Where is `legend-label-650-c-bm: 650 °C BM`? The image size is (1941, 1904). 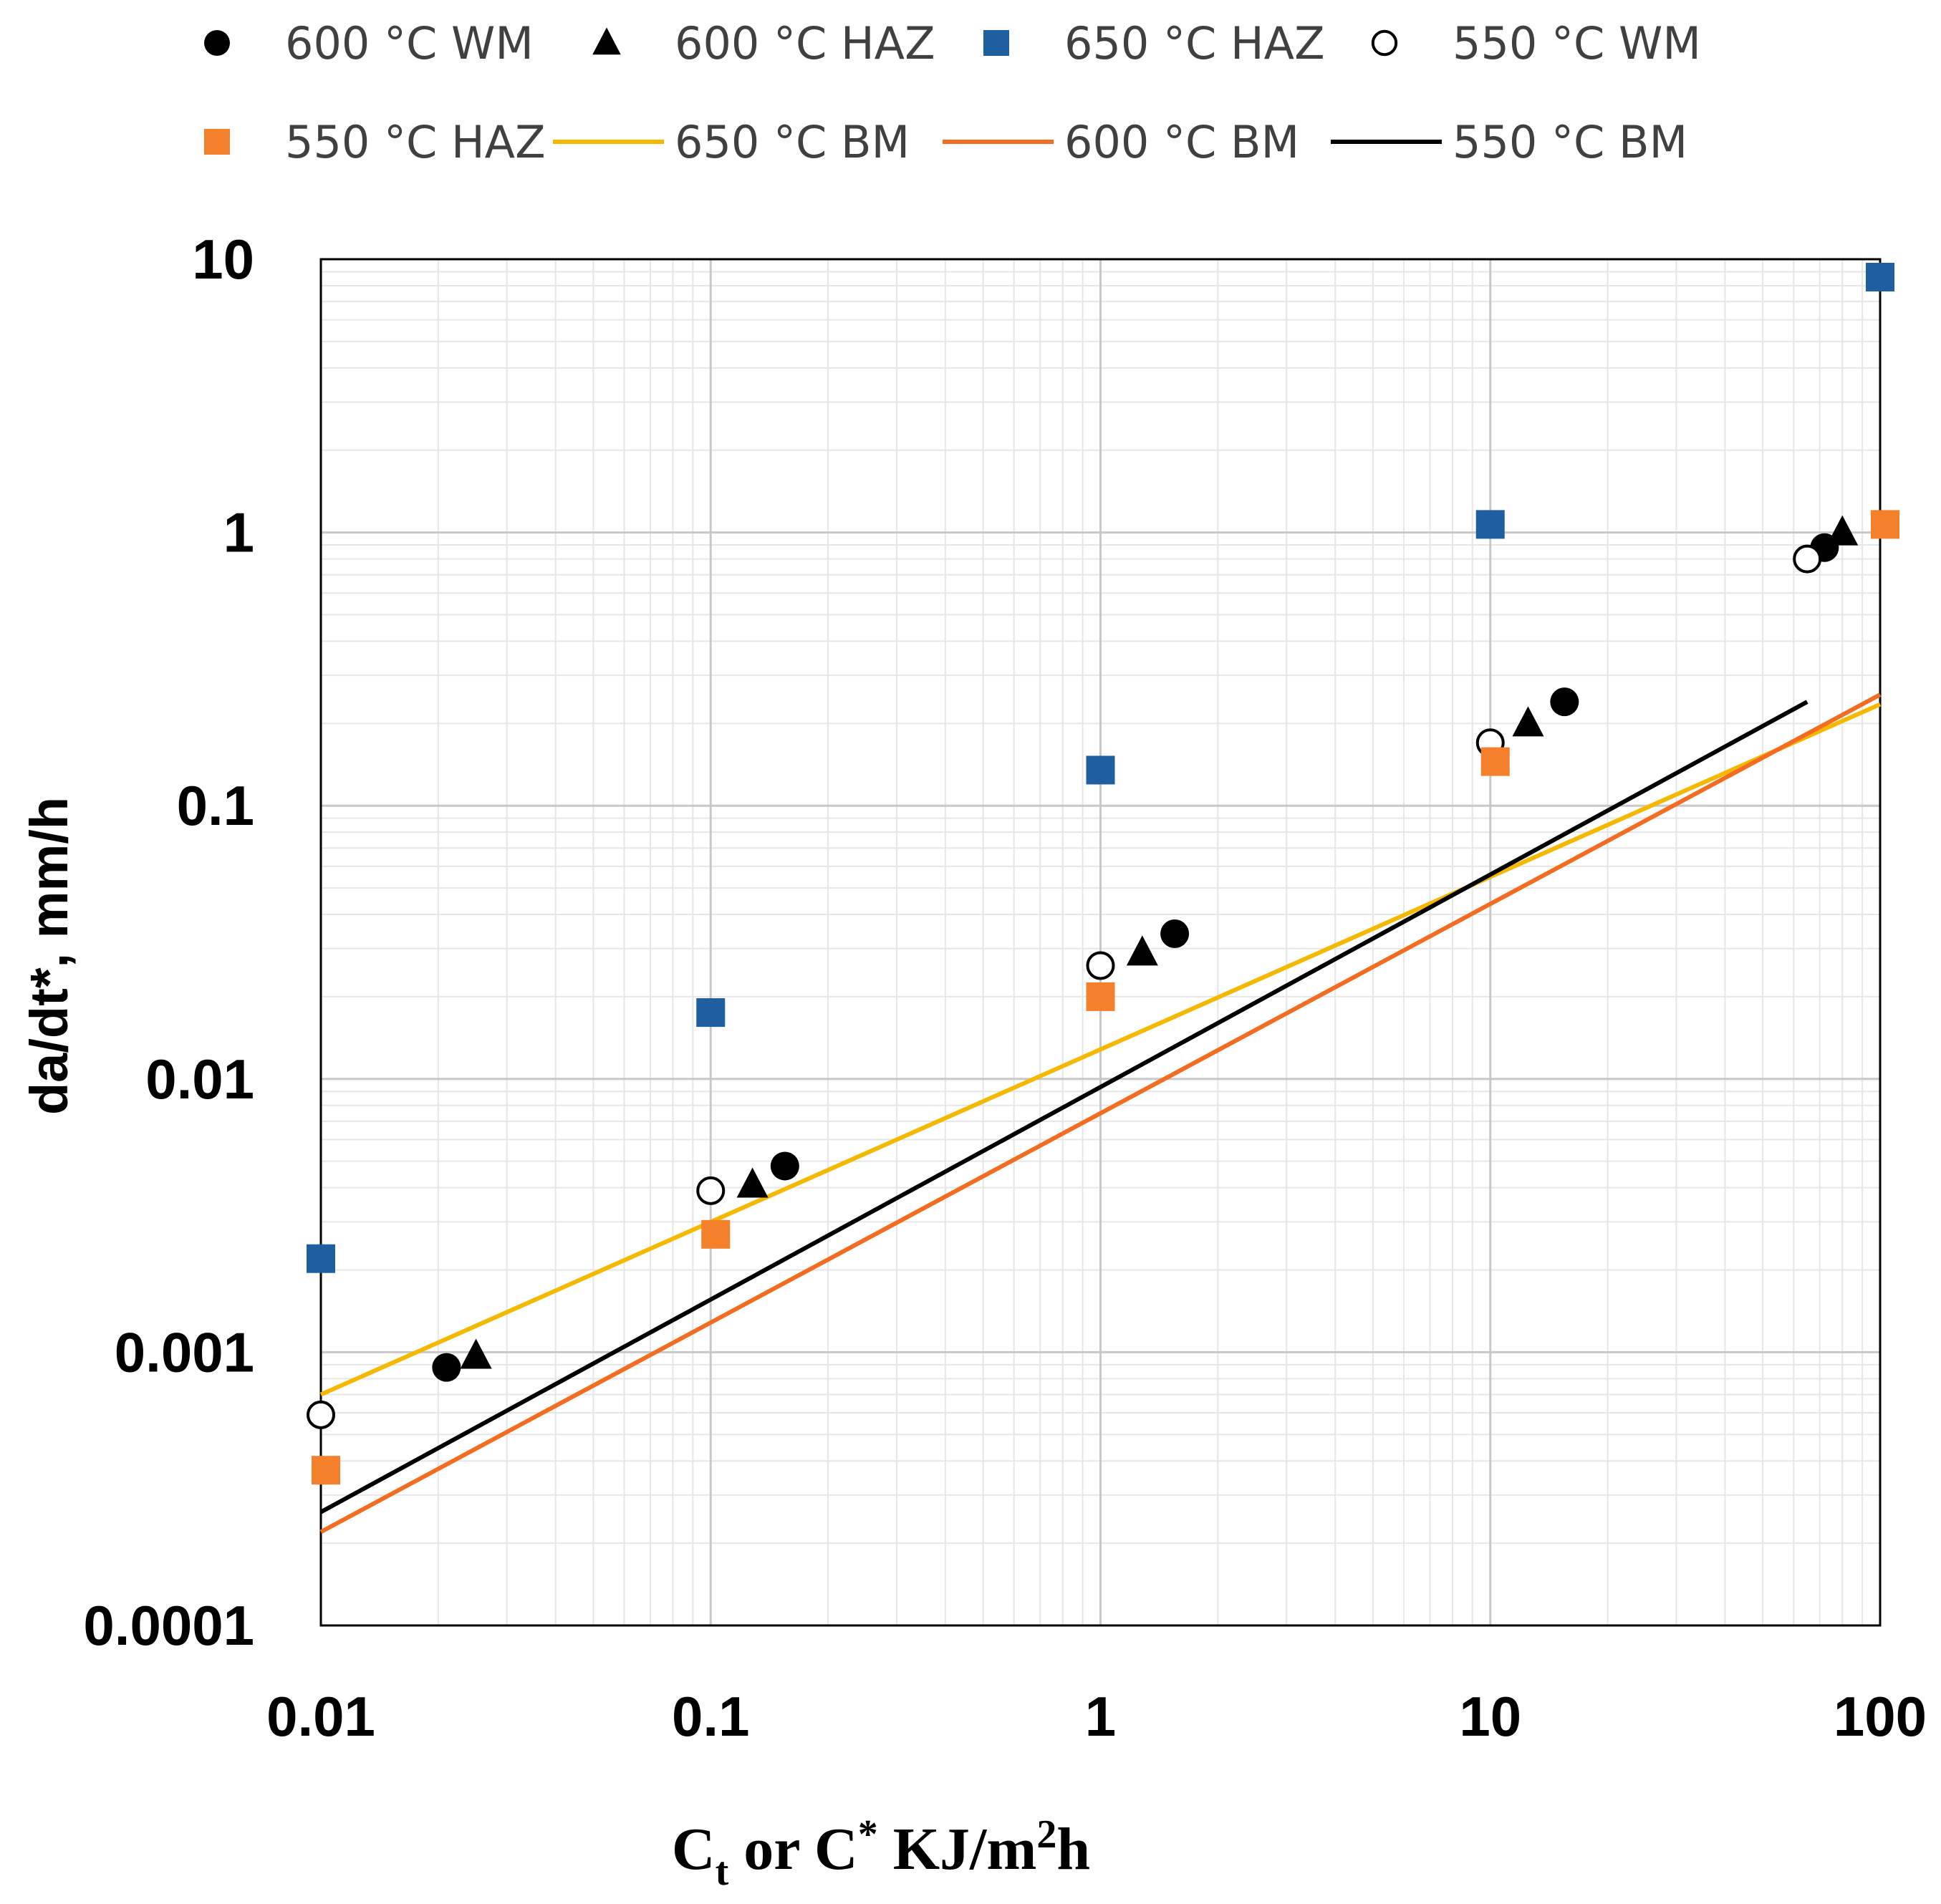 legend-label-650-c-bm: 650 °C BM is located at coordinates (792, 142).